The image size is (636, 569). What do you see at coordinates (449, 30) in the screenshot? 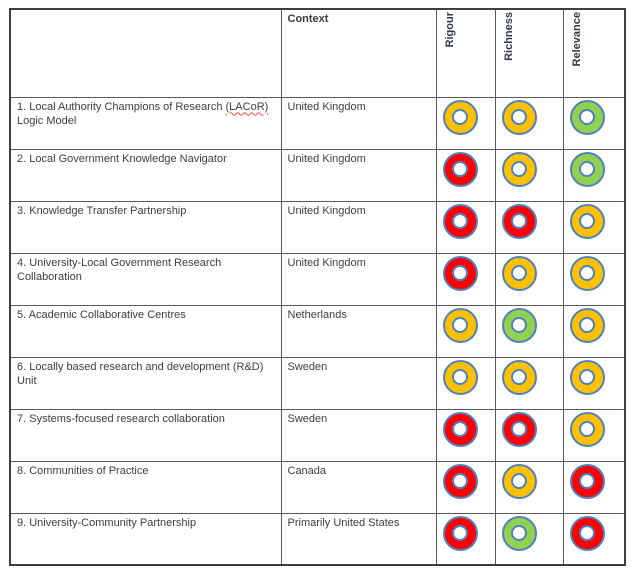
I see `header-rigour-label: Rigour` at bounding box center [449, 30].